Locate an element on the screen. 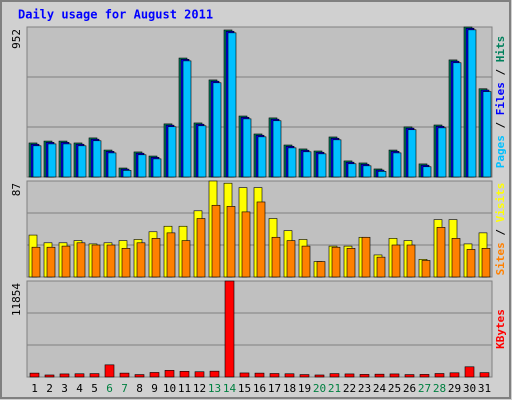  x-tick-label: 11 is located at coordinates (184, 388).